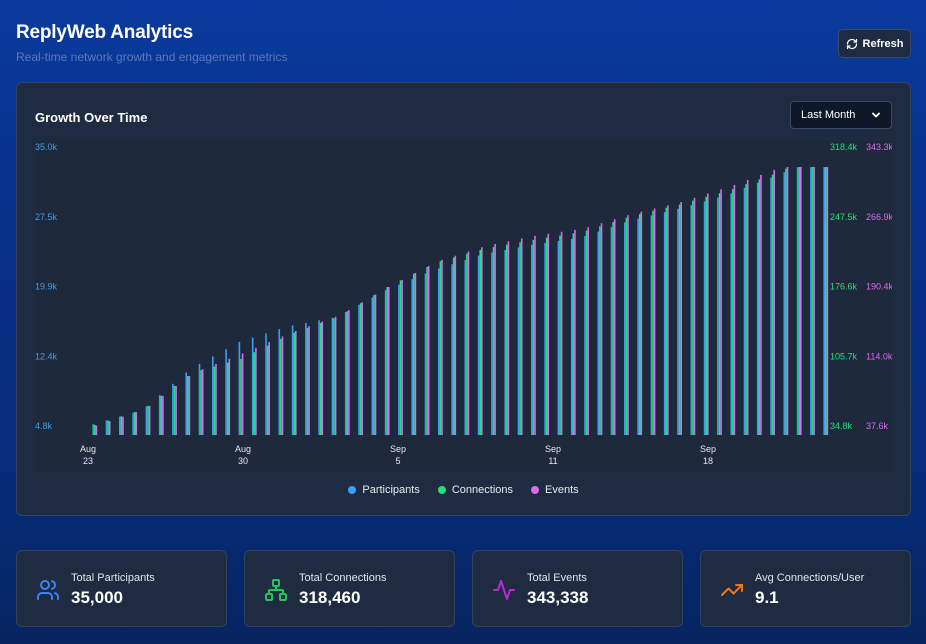 The height and width of the screenshot is (644, 926). I want to click on x-tick-label: Sep, so click(708, 449).